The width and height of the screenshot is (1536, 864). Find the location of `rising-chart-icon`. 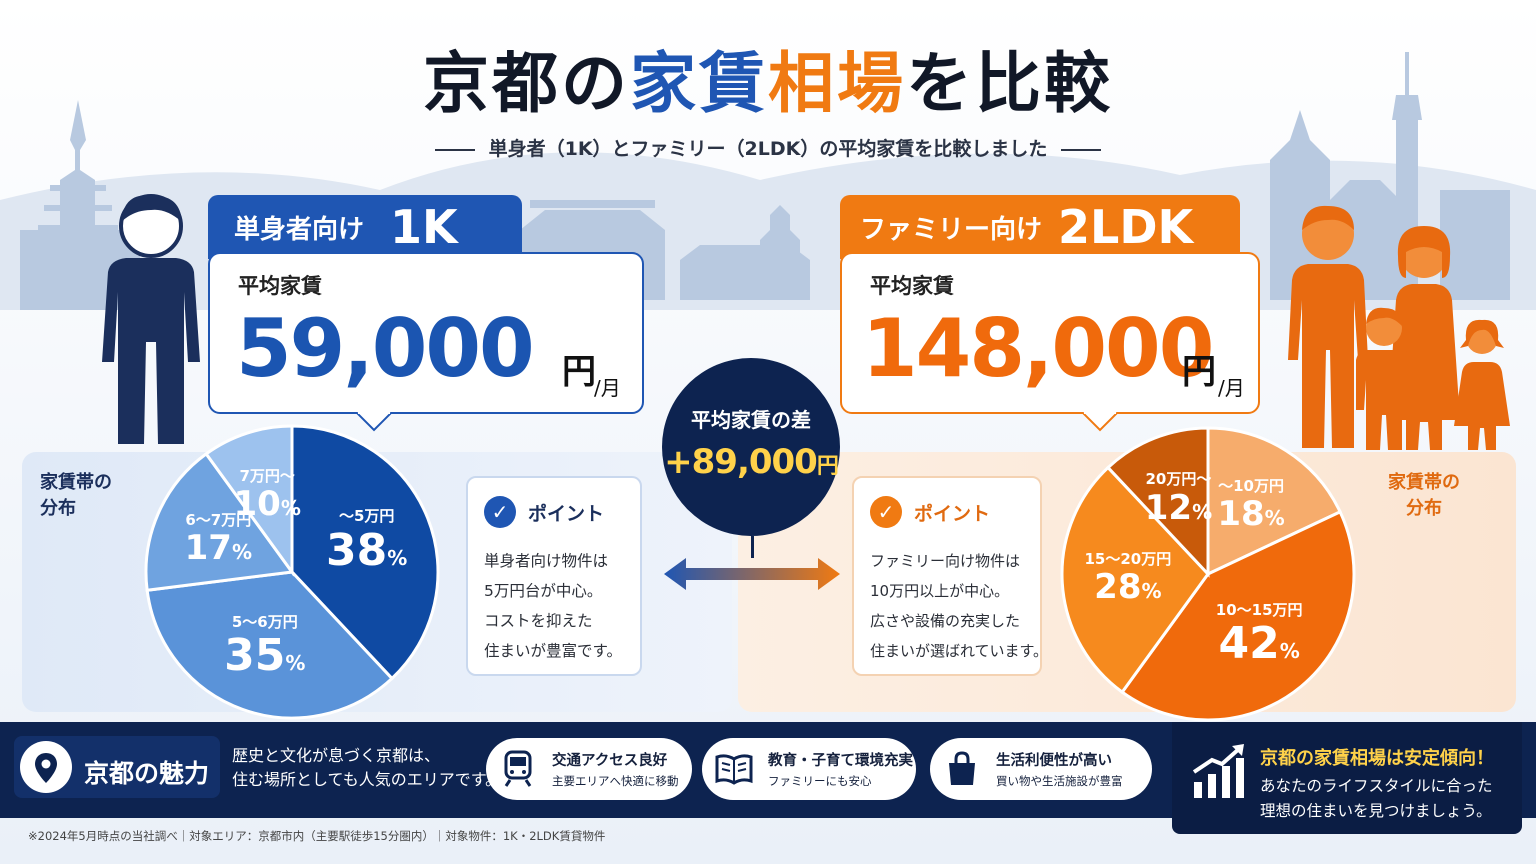

rising-chart-icon is located at coordinates (1218, 771).